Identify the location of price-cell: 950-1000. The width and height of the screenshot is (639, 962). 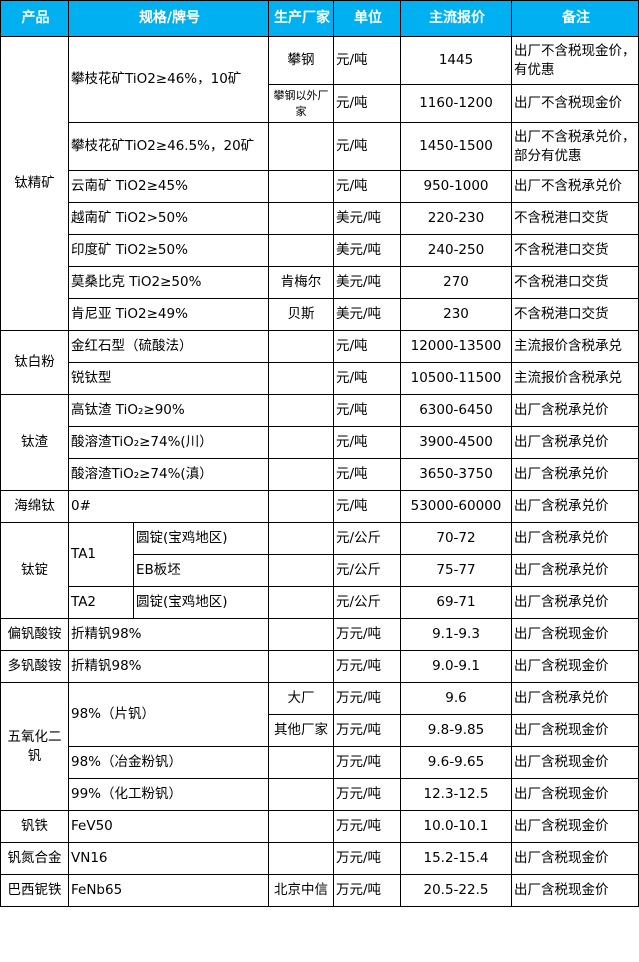
(456, 186).